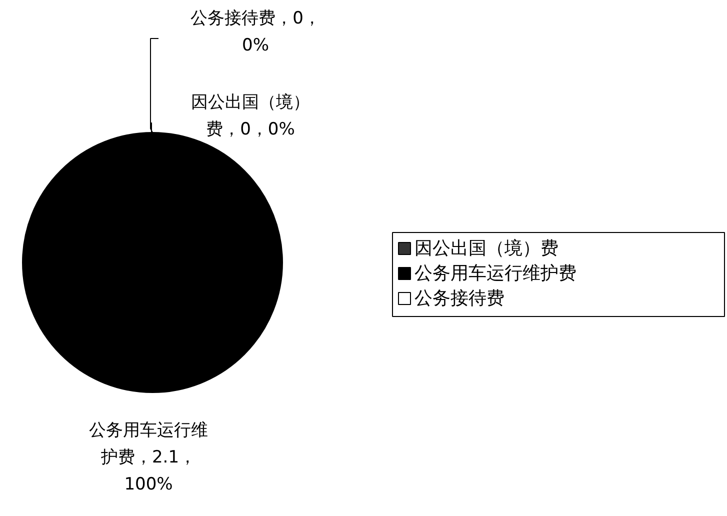  Describe the element at coordinates (459, 298) in the screenshot. I see `legend-label: 公务接待费` at that location.